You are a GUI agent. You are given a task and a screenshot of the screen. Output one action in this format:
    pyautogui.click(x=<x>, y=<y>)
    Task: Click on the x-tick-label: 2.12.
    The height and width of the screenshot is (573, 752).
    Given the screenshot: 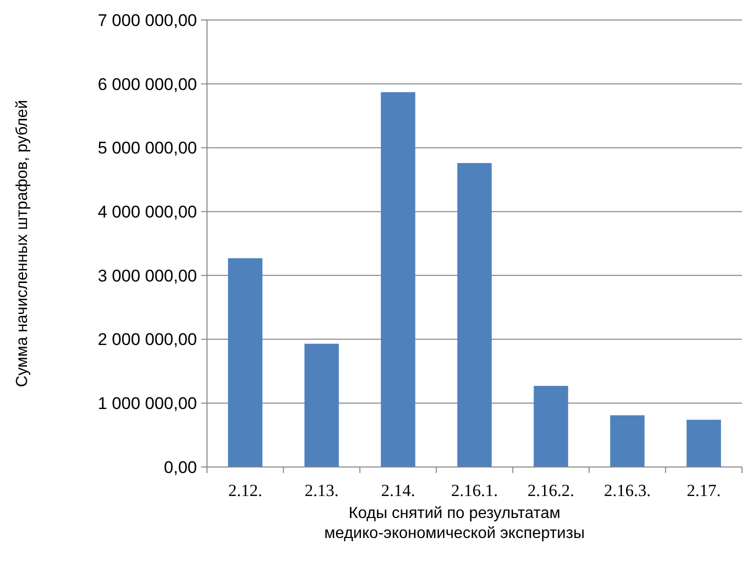 What is the action you would take?
    pyautogui.click(x=245, y=490)
    